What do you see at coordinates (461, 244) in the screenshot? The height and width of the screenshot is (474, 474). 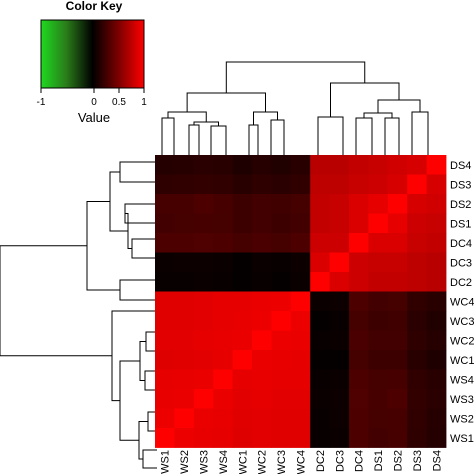 I see `row-label: DC4` at bounding box center [461, 244].